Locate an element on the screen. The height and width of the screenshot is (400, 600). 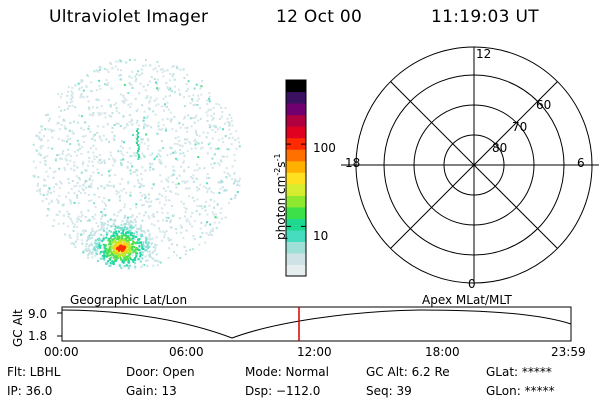
gcalt-status: GC Alt: 6.2 Re is located at coordinates (408, 372).